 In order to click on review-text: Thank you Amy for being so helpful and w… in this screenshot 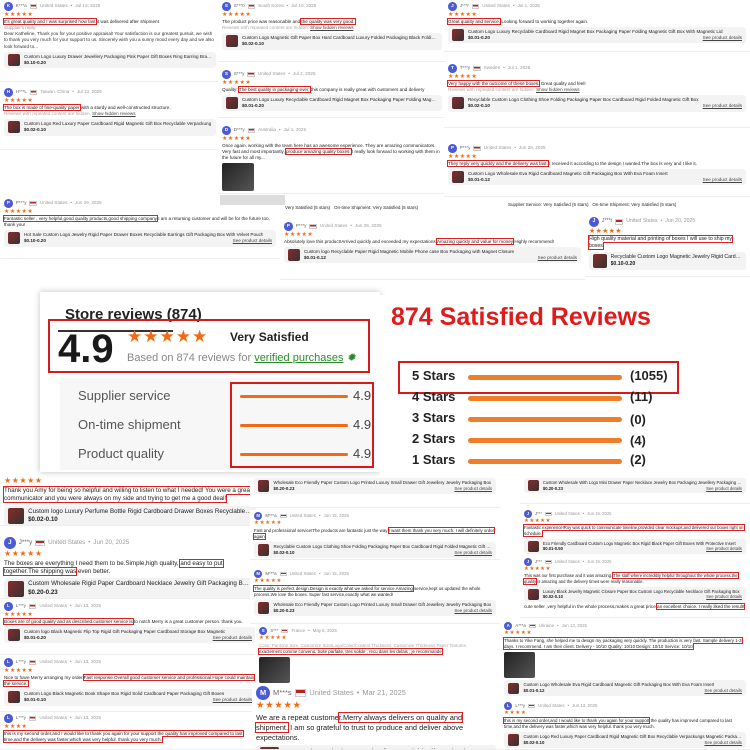, I will do `click(129, 494)`.